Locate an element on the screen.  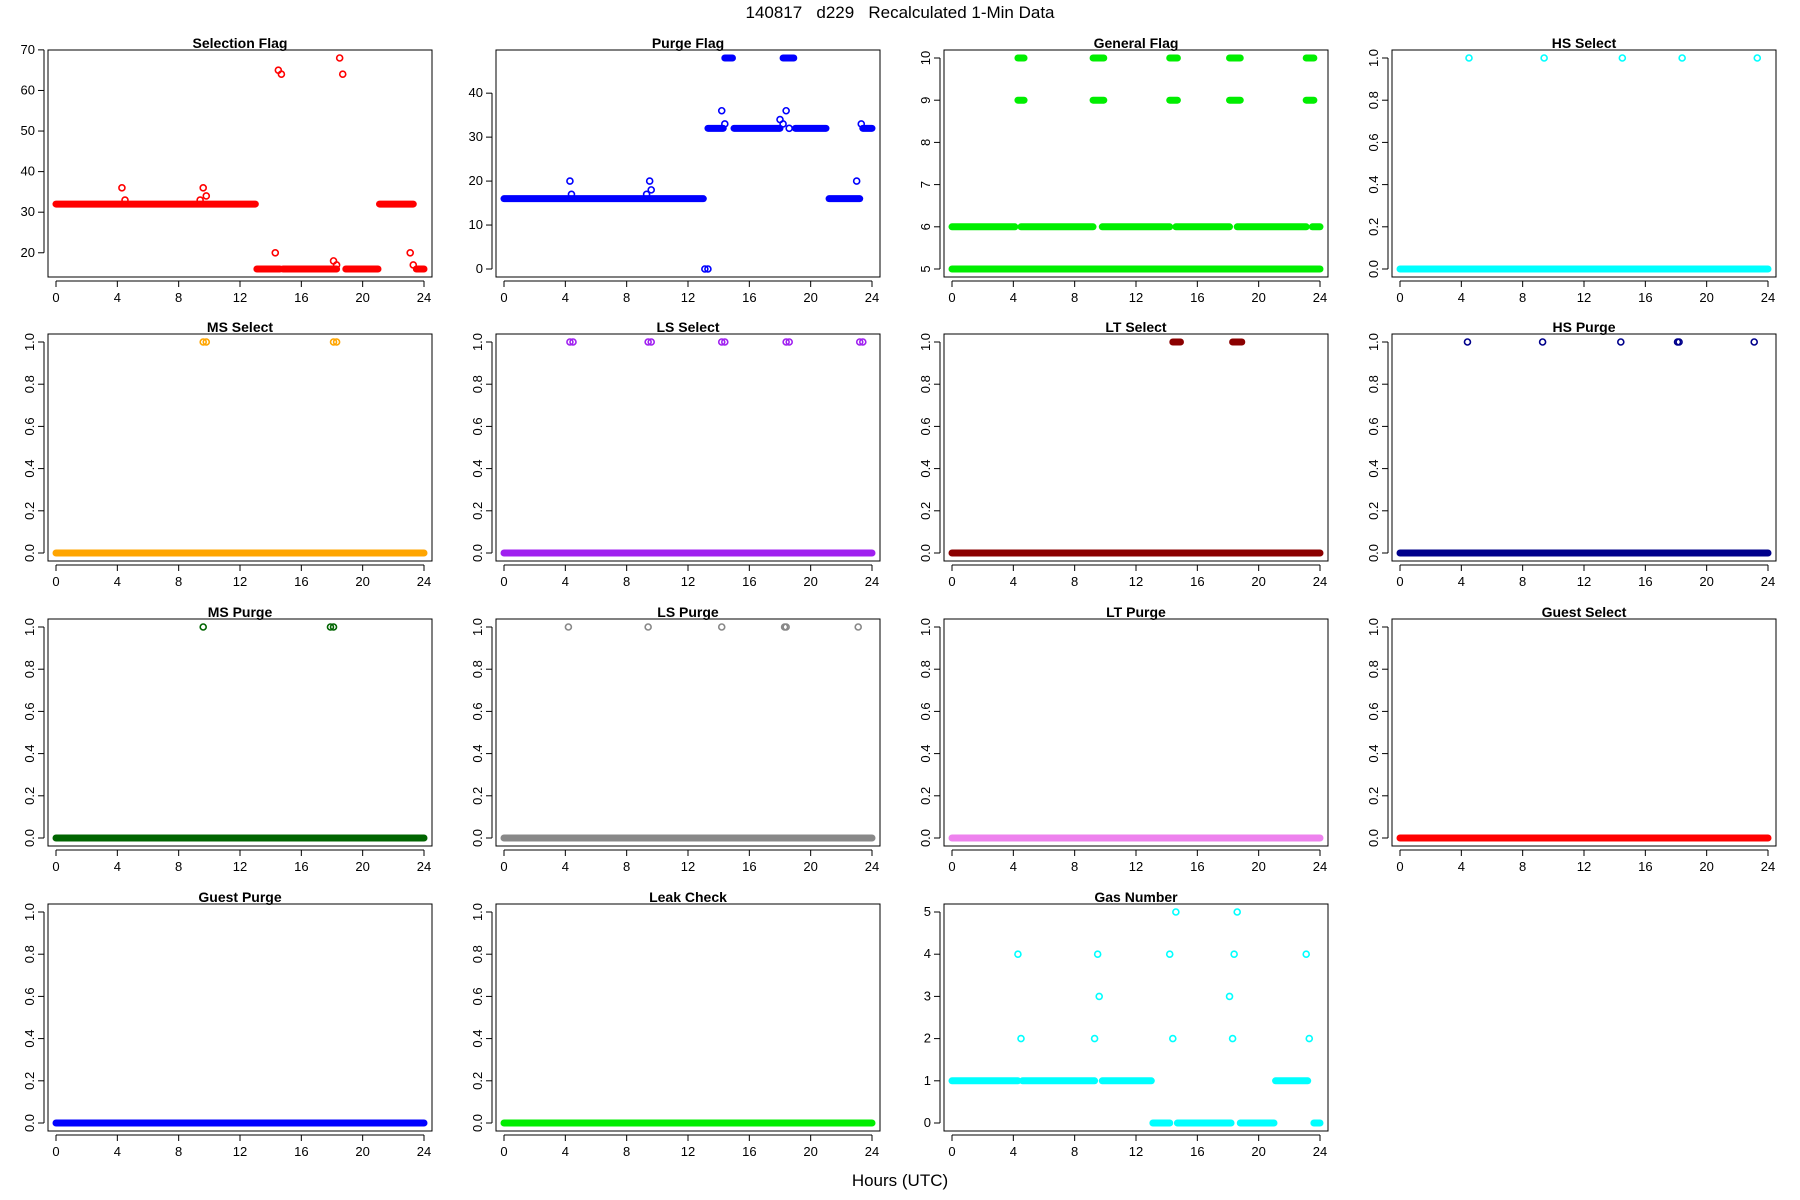
panel-title: MS Select is located at coordinates (240, 327).